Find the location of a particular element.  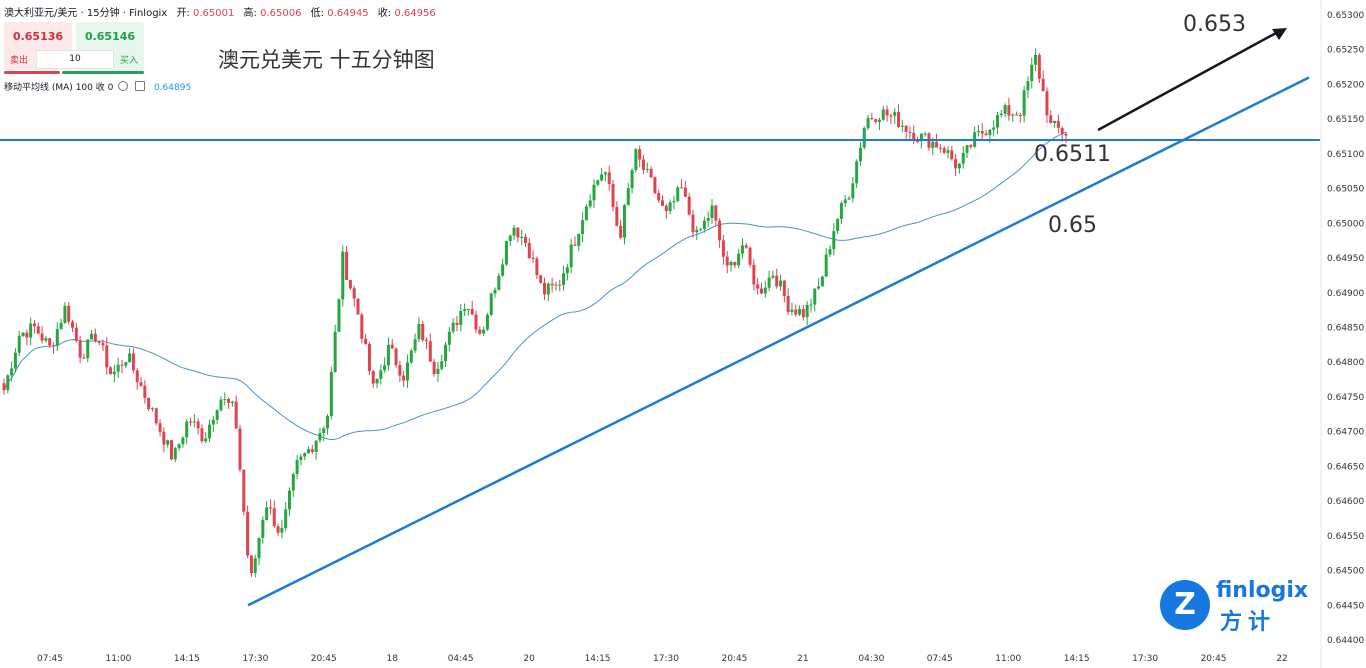

y-tick-label: 0.64400 is located at coordinates (1345, 641).